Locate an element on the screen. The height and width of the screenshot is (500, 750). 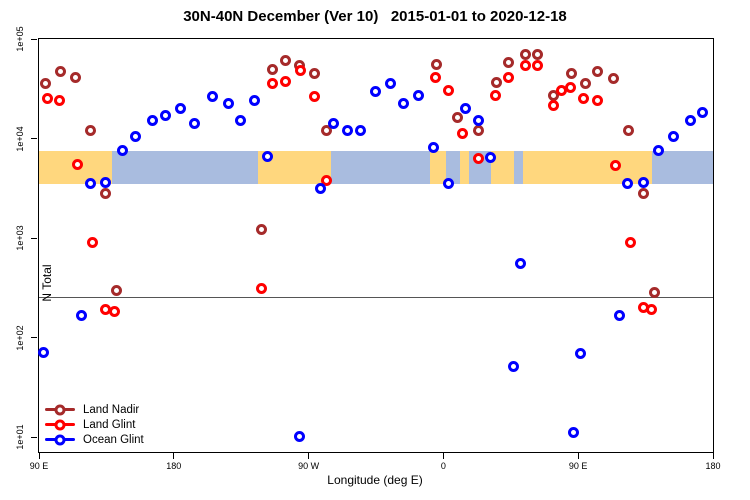
reference-line is located at coordinates (376, 298).